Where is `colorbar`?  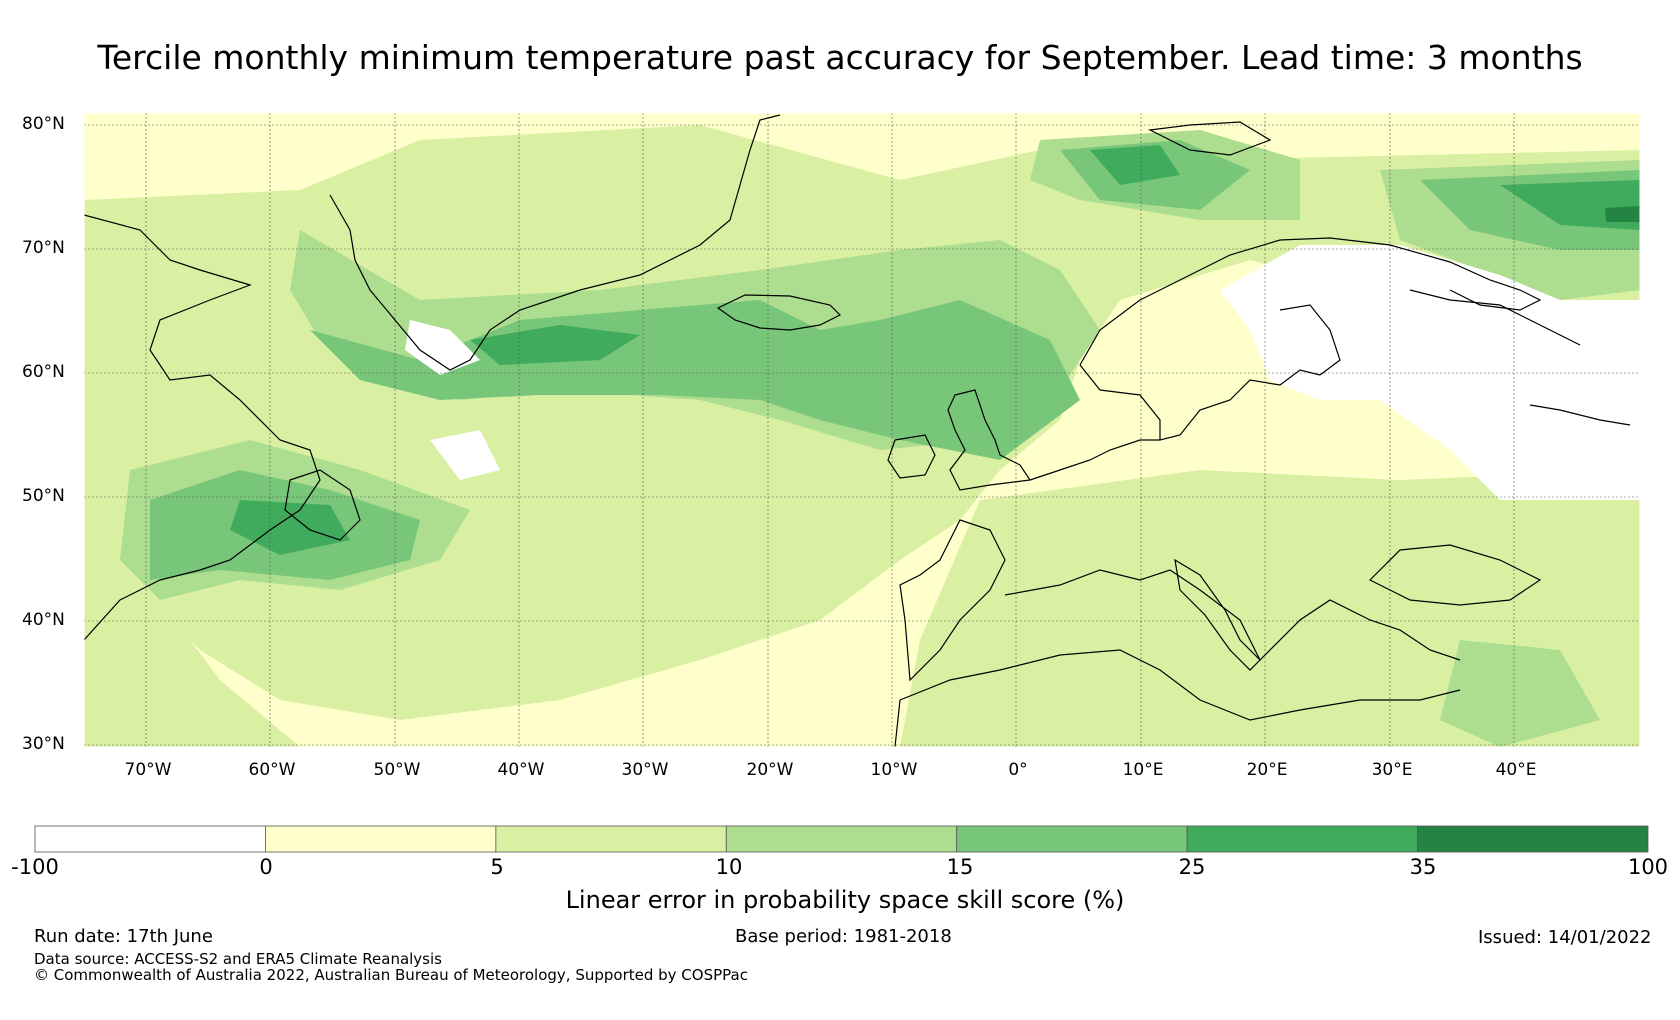 colorbar is located at coordinates (841, 839).